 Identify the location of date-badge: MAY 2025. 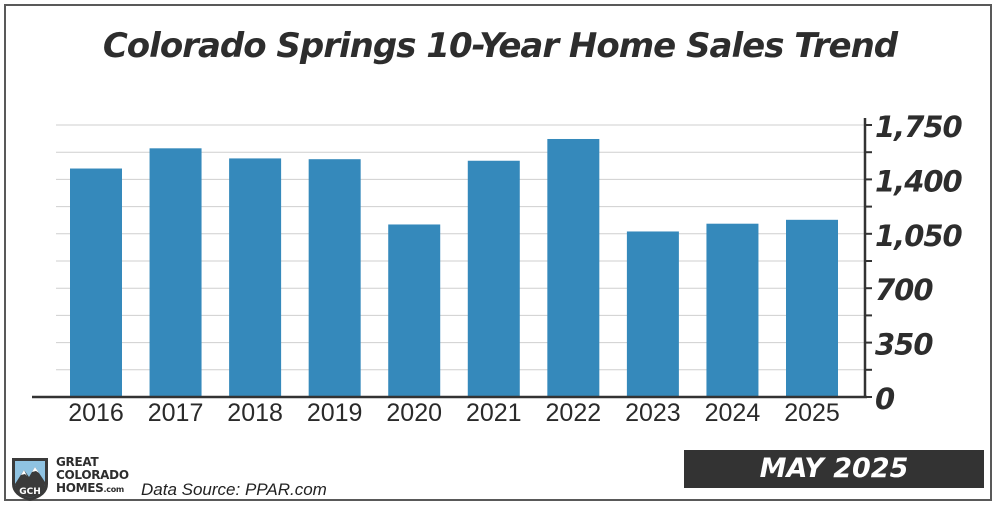
(834, 469).